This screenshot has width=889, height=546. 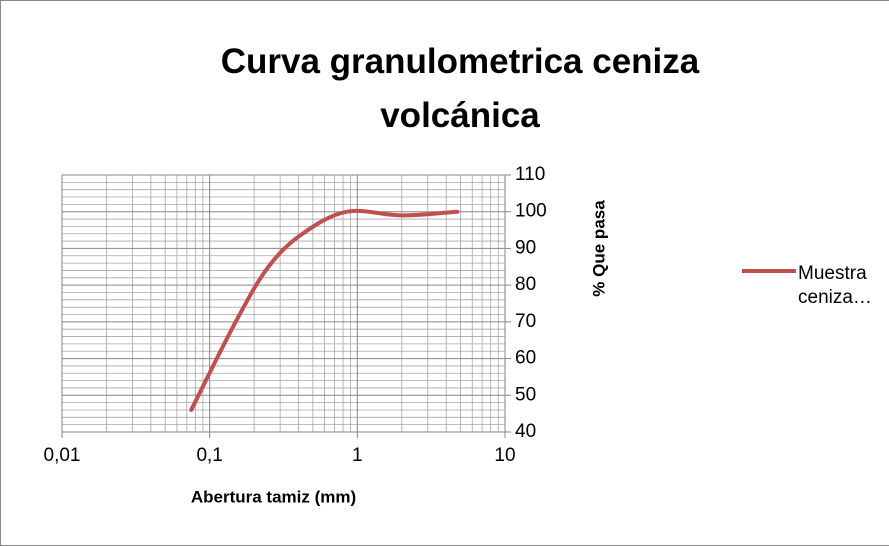 What do you see at coordinates (273, 496) in the screenshot?
I see `x-axis-label: Abertura tamiz (mm)` at bounding box center [273, 496].